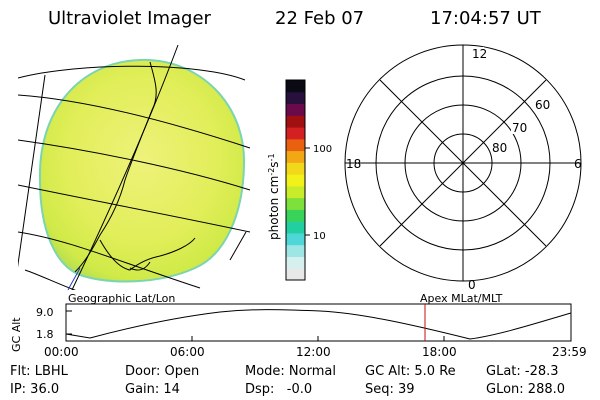 This screenshot has width=600, height=400. I want to click on lat-label-60: 60, so click(542, 105).